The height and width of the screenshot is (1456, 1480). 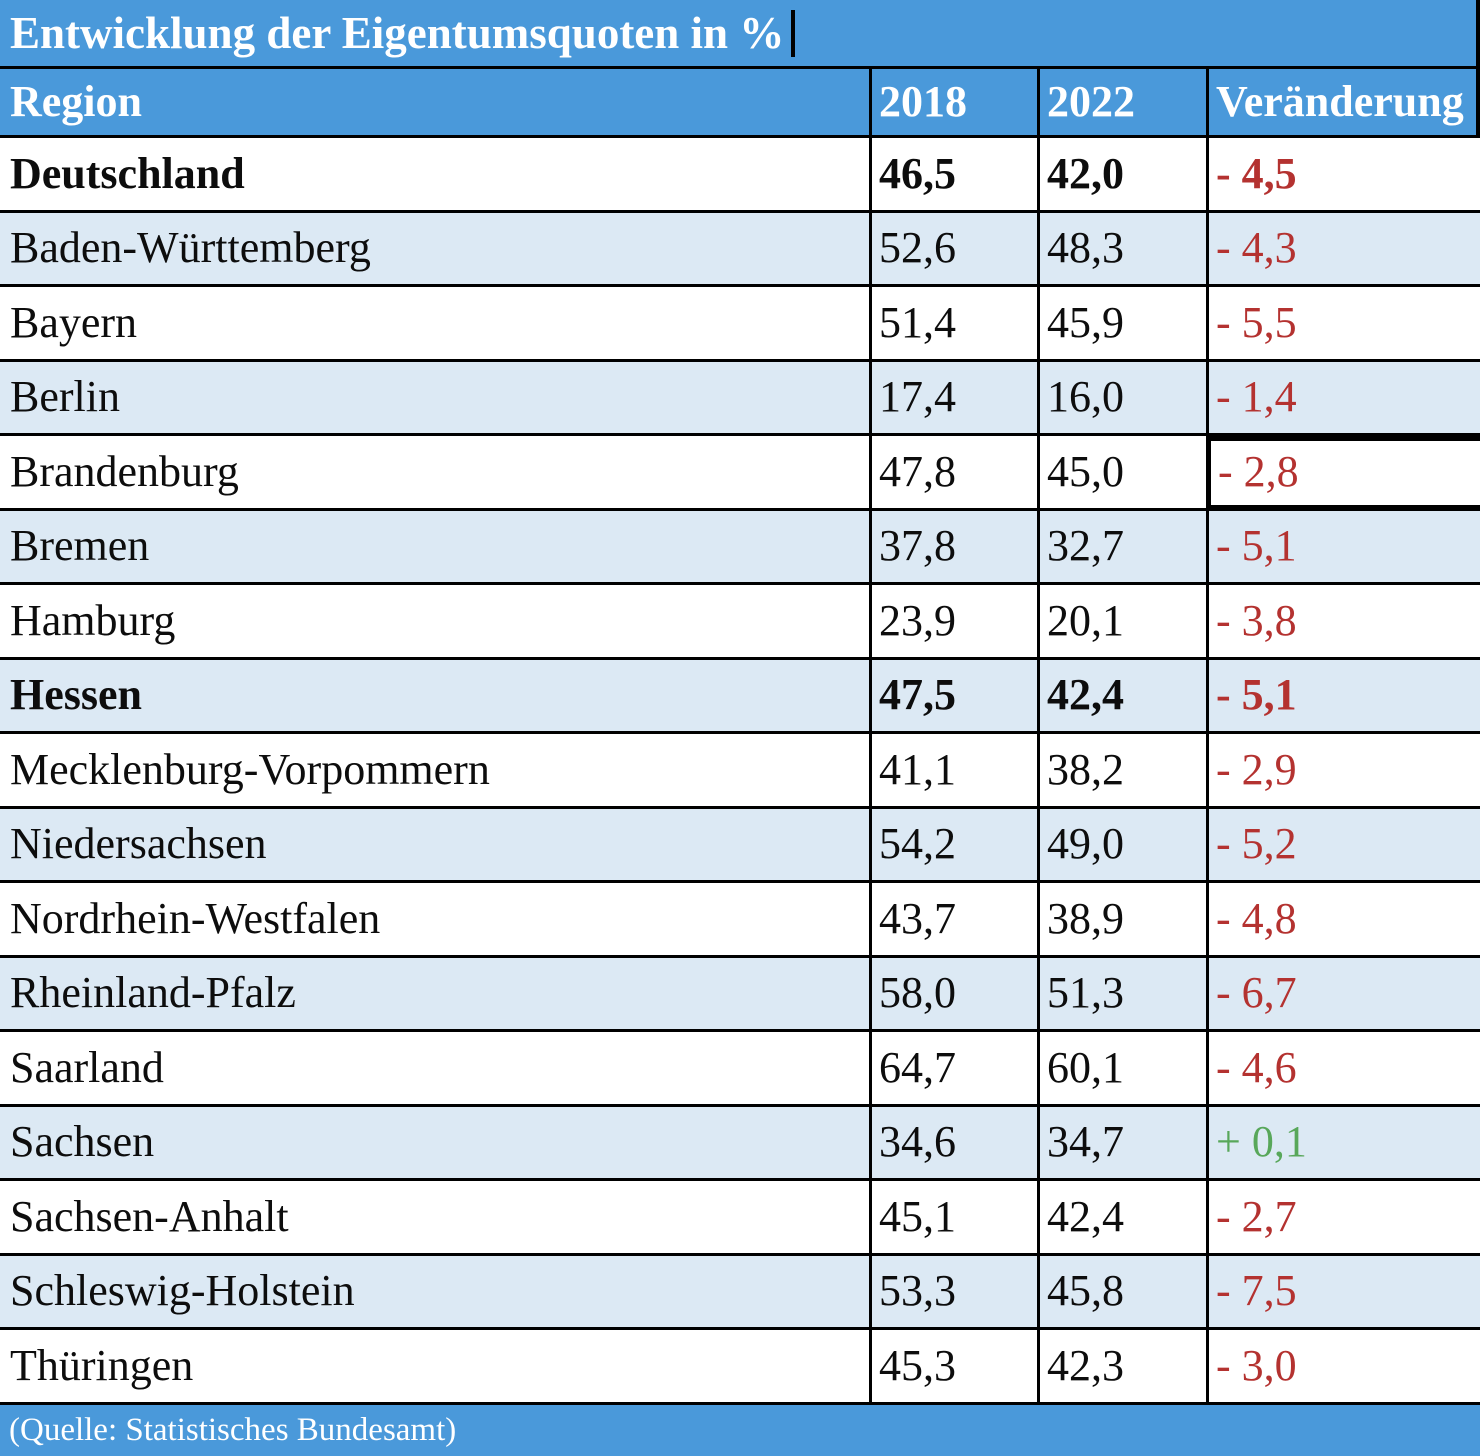 What do you see at coordinates (1121, 993) in the screenshot?
I see `value-2022-cell: 51,3` at bounding box center [1121, 993].